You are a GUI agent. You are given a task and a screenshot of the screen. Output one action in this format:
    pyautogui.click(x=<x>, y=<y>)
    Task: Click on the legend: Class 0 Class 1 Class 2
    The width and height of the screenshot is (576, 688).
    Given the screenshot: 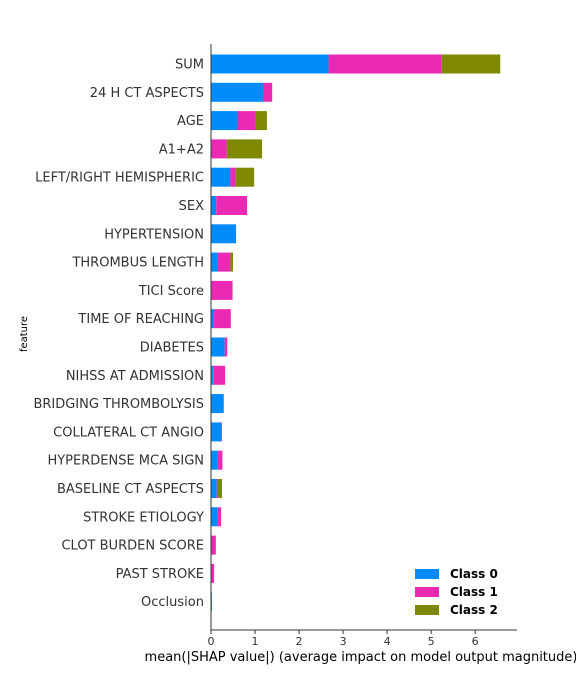 What is the action you would take?
    pyautogui.click(x=456, y=592)
    